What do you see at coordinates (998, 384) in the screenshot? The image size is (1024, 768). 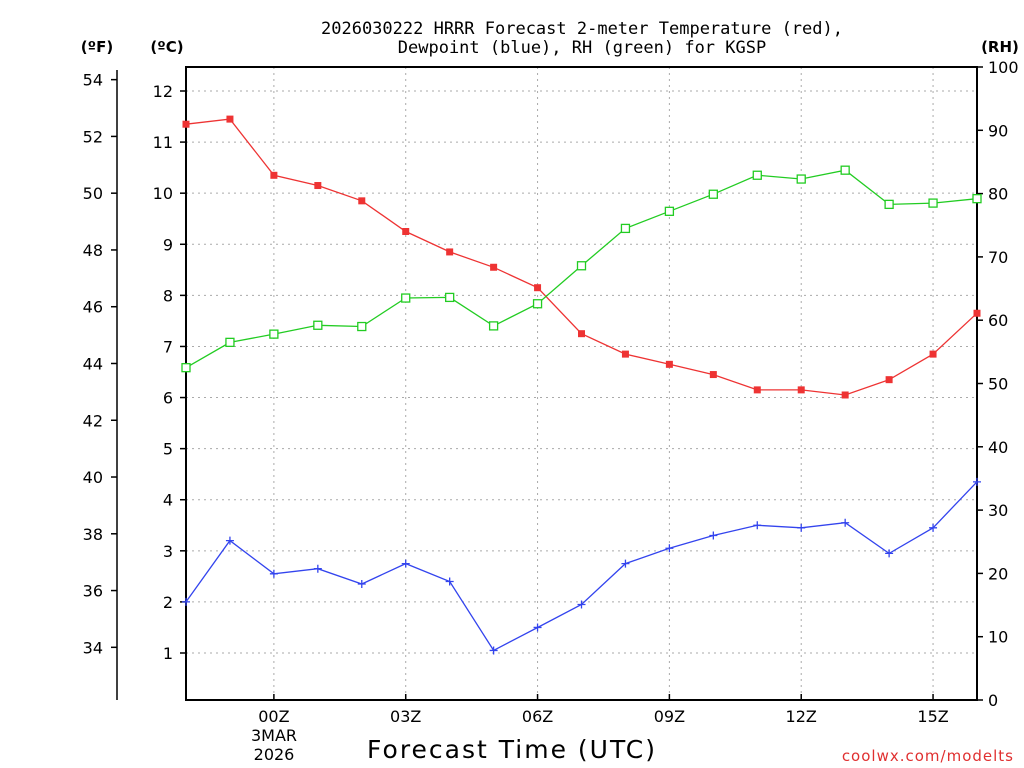 I see `rh-tick-label: 50` at bounding box center [998, 384].